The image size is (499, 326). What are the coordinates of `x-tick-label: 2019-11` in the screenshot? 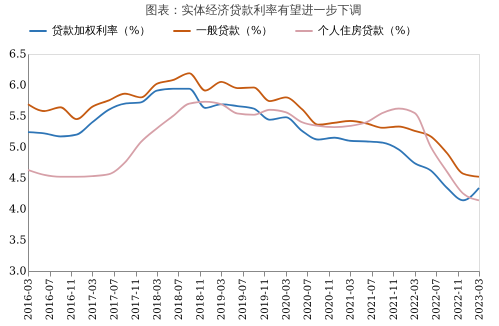 It's located at (265, 299).